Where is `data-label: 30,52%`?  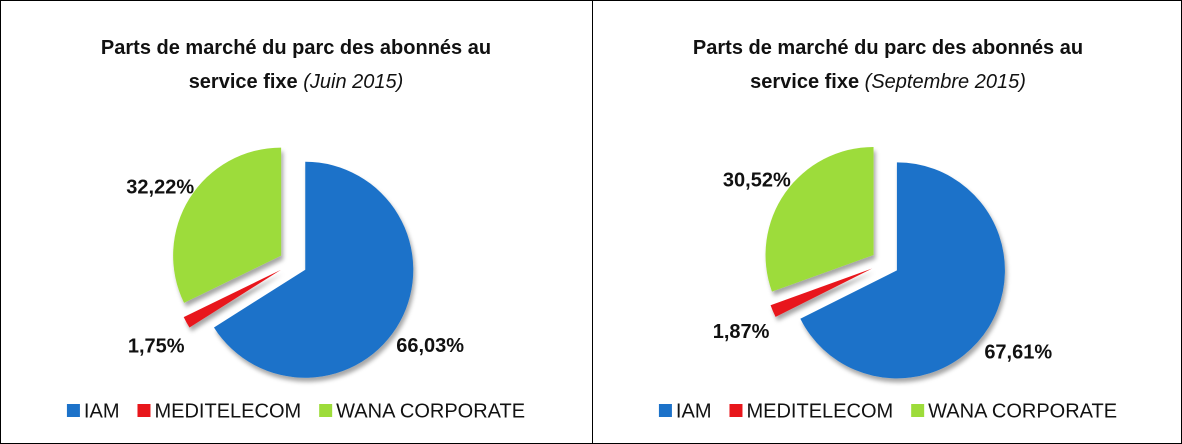
data-label: 30,52% is located at coordinates (757, 180).